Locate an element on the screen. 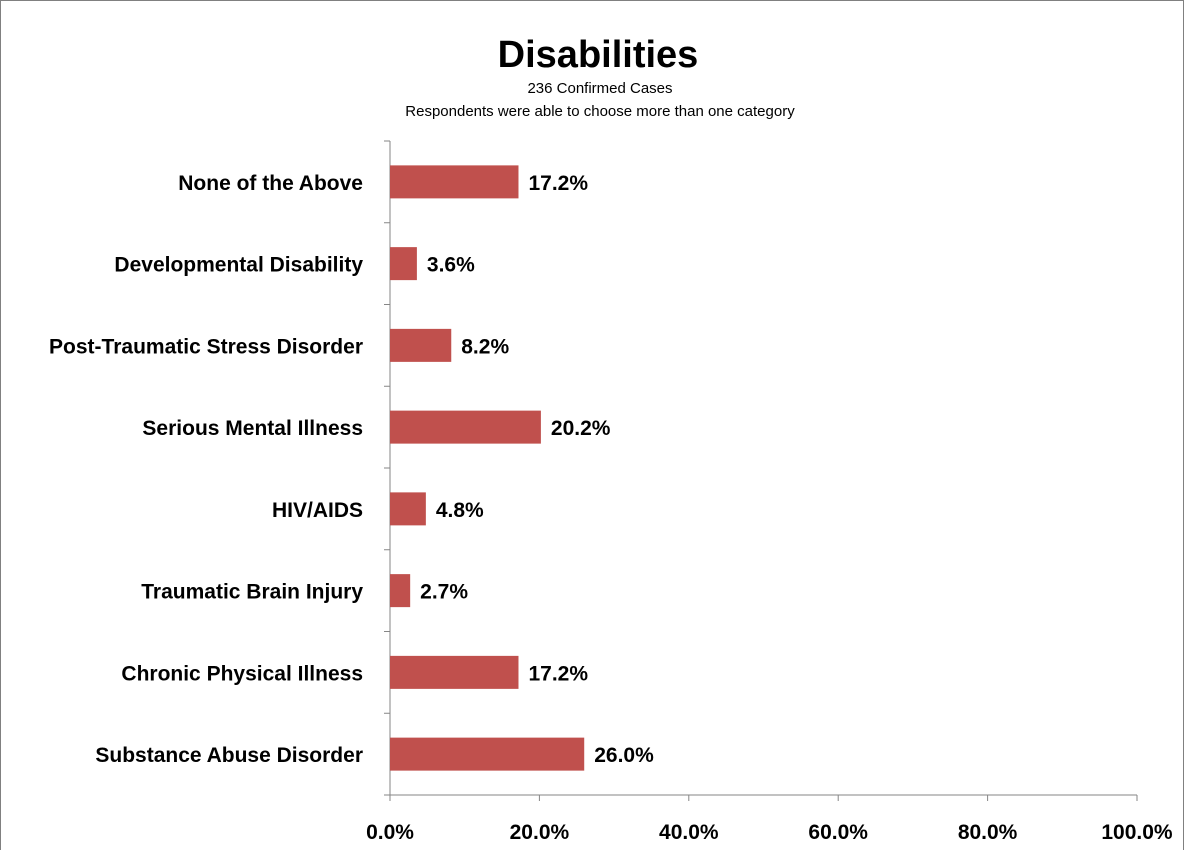  data-label: 4.8% is located at coordinates (460, 510).